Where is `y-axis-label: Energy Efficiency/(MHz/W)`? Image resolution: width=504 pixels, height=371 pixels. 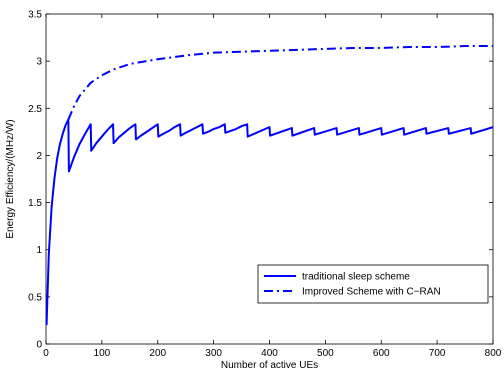
y-axis-label: Energy Efficiency/(MHz/W) is located at coordinates (10, 178).